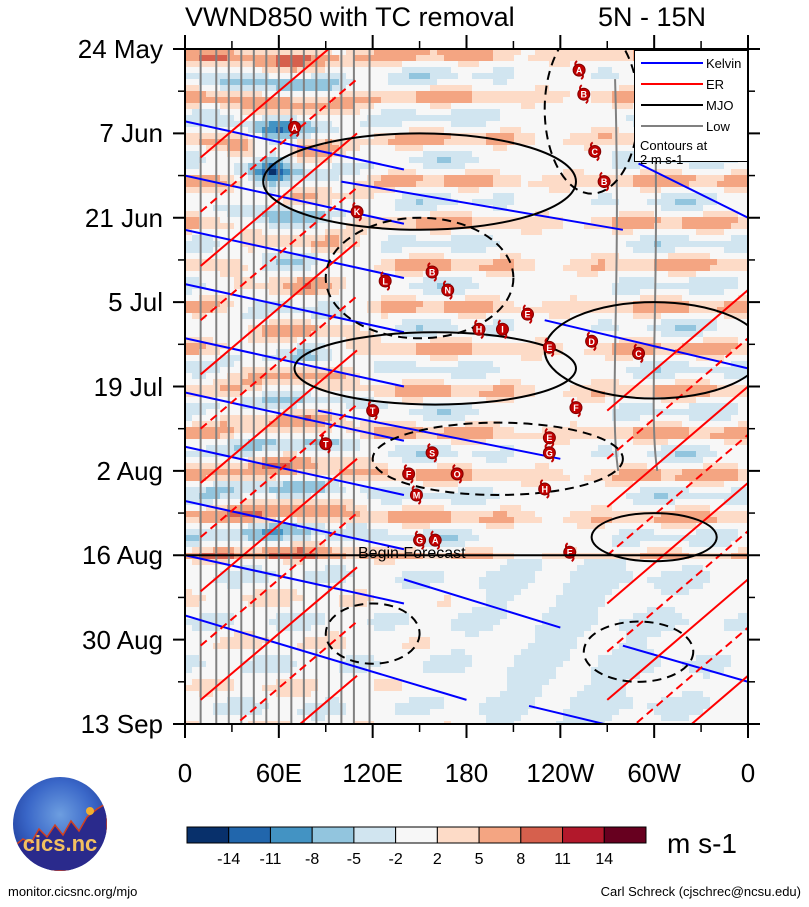  Describe the element at coordinates (677, 446) in the screenshot. I see `er-contour` at that location.